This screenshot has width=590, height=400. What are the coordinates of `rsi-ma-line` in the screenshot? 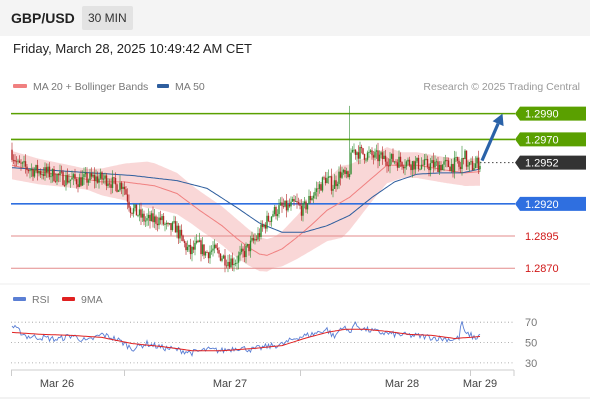 It's located at (246, 340).